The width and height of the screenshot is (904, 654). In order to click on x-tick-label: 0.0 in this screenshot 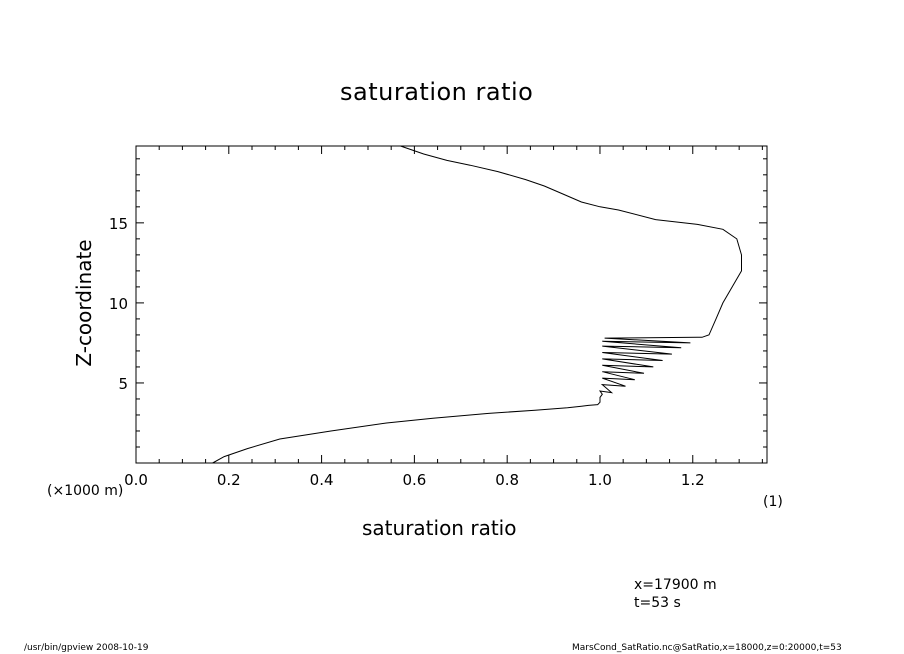, I will do `click(136, 480)`.